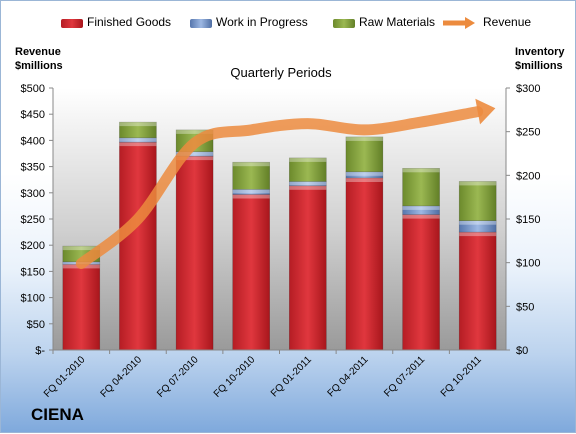 This screenshot has width=576, height=434. Describe the element at coordinates (33, 272) in the screenshot. I see `left-tick-label-3: $150` at that location.